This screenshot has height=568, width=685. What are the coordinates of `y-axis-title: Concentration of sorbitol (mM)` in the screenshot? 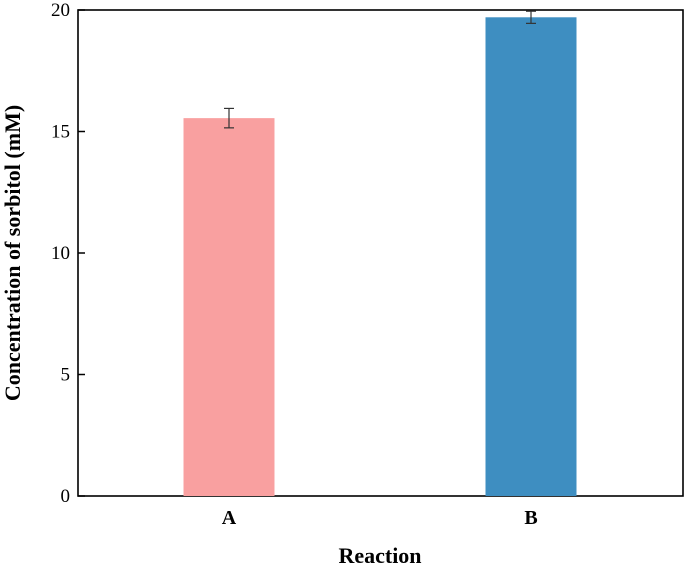 It's located at (12, 253).